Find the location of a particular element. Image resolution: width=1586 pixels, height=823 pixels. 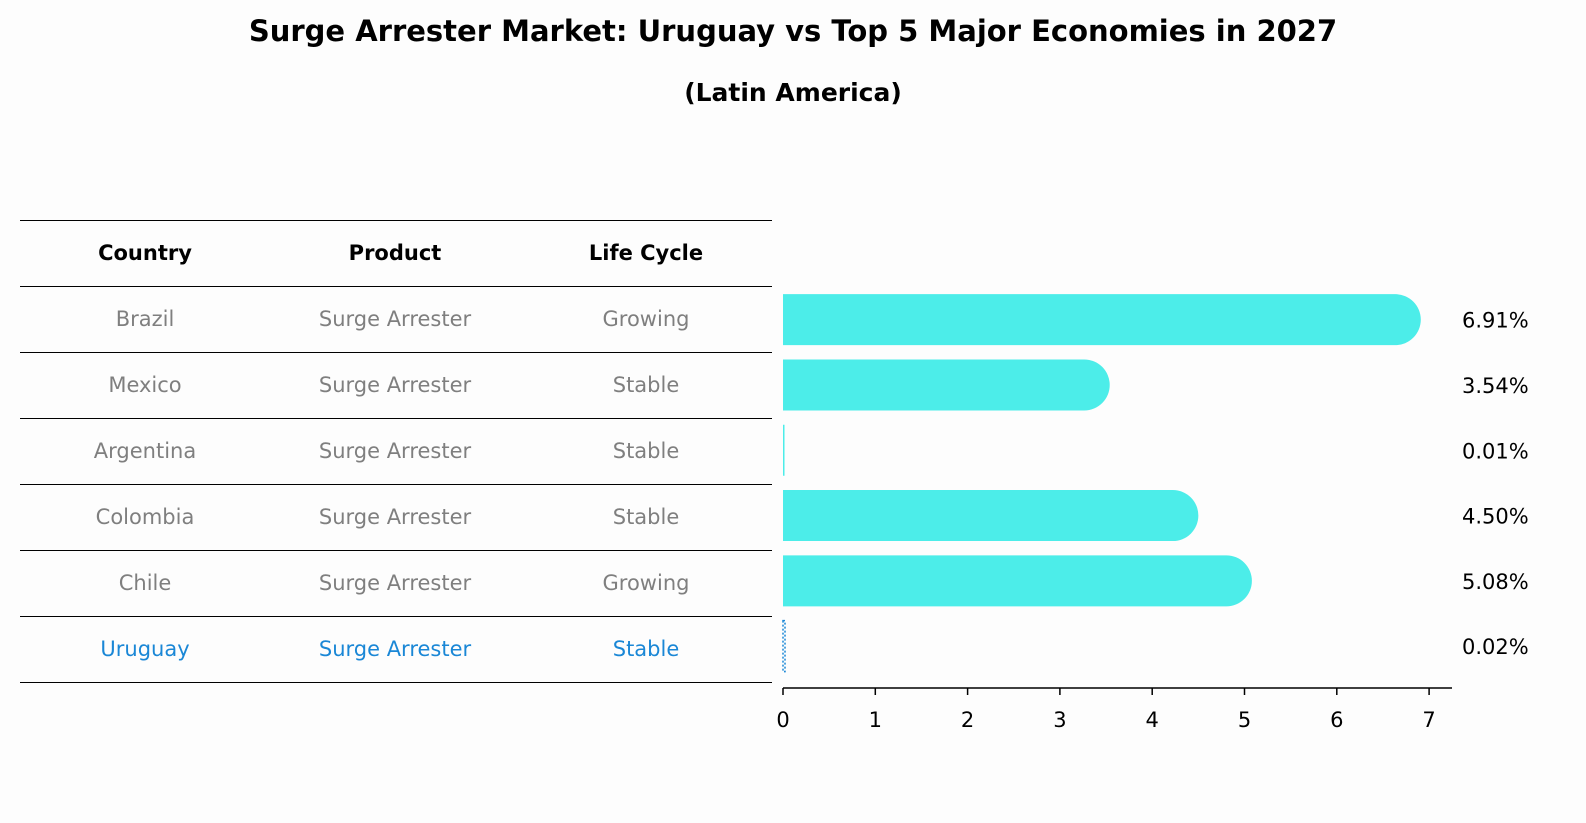

life-cycle-header: Life Cycle is located at coordinates (646, 253).